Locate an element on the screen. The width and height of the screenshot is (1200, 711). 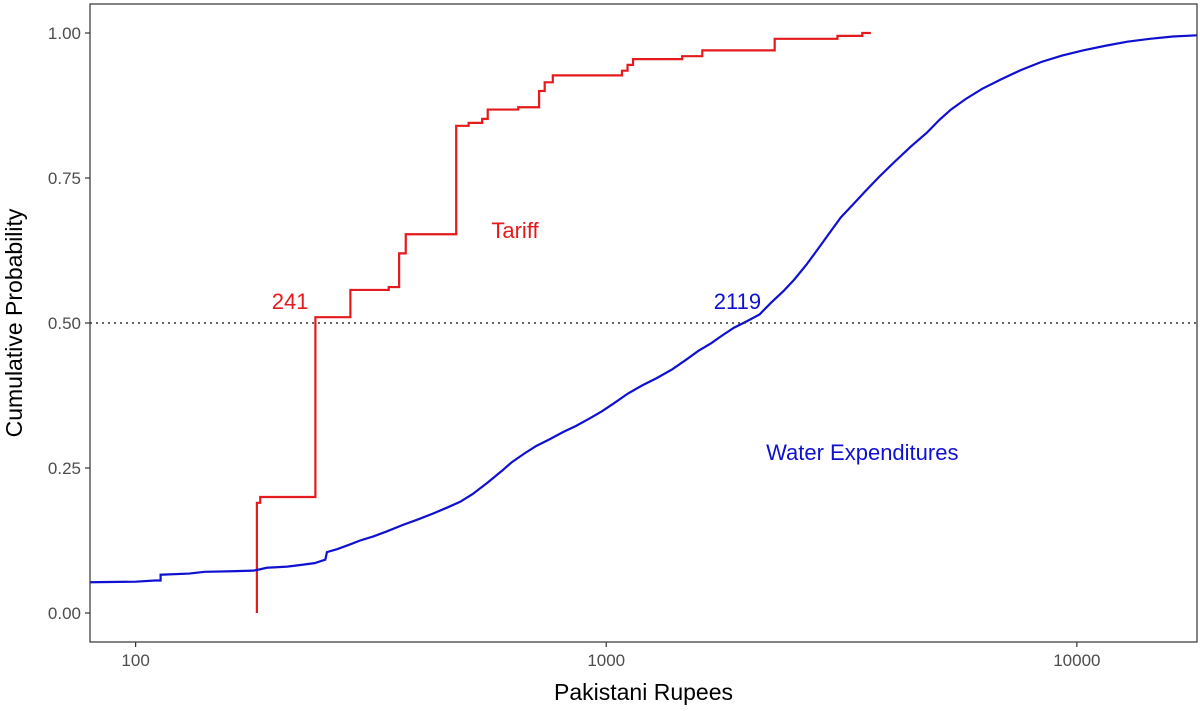
x-tick-label-0: 100 is located at coordinates (135, 660).